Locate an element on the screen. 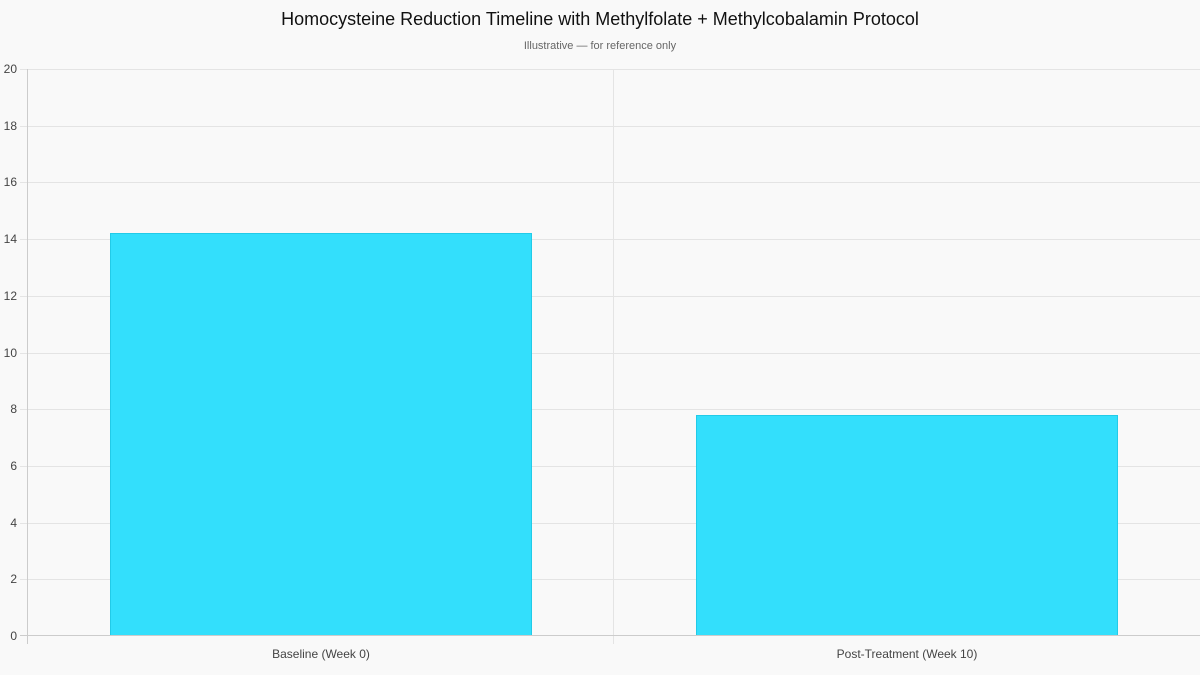 This screenshot has width=1200, height=675. y-tick-label: 2 is located at coordinates (13, 579).